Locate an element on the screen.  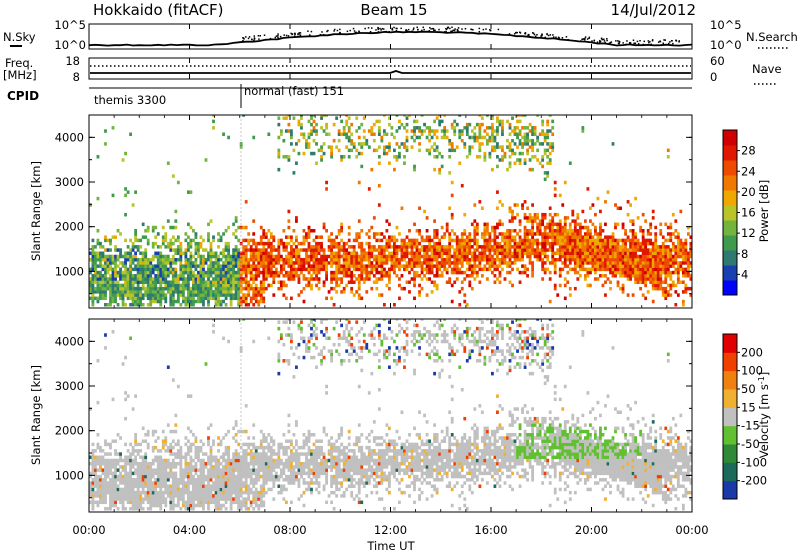
colorbar-swatch is located at coordinates (730, 198).